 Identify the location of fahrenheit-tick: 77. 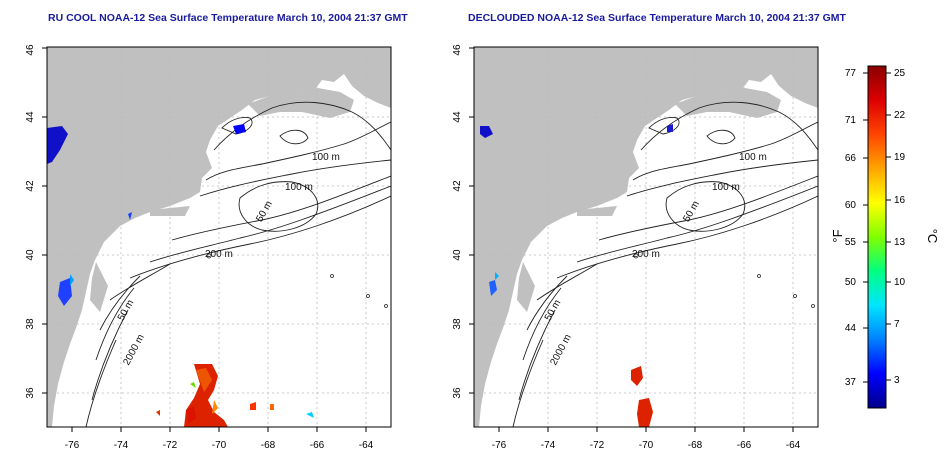
(851, 73).